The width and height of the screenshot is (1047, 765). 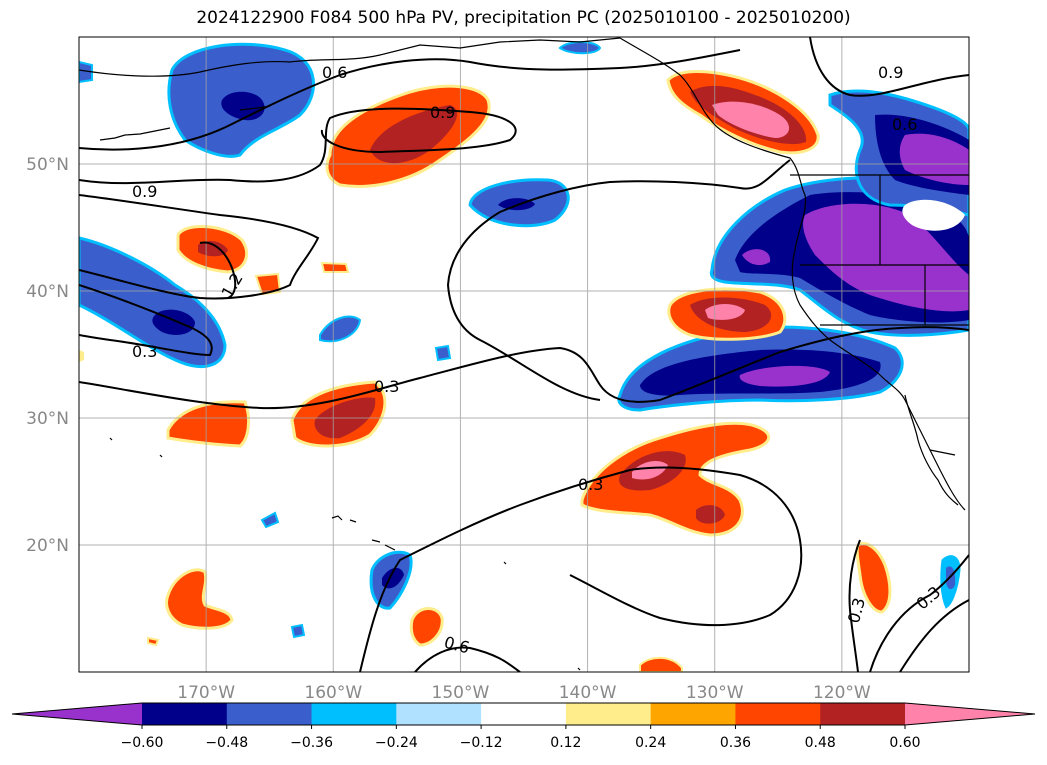 What do you see at coordinates (142, 743) in the screenshot?
I see `colorbar-tick-label: −0.60` at bounding box center [142, 743].